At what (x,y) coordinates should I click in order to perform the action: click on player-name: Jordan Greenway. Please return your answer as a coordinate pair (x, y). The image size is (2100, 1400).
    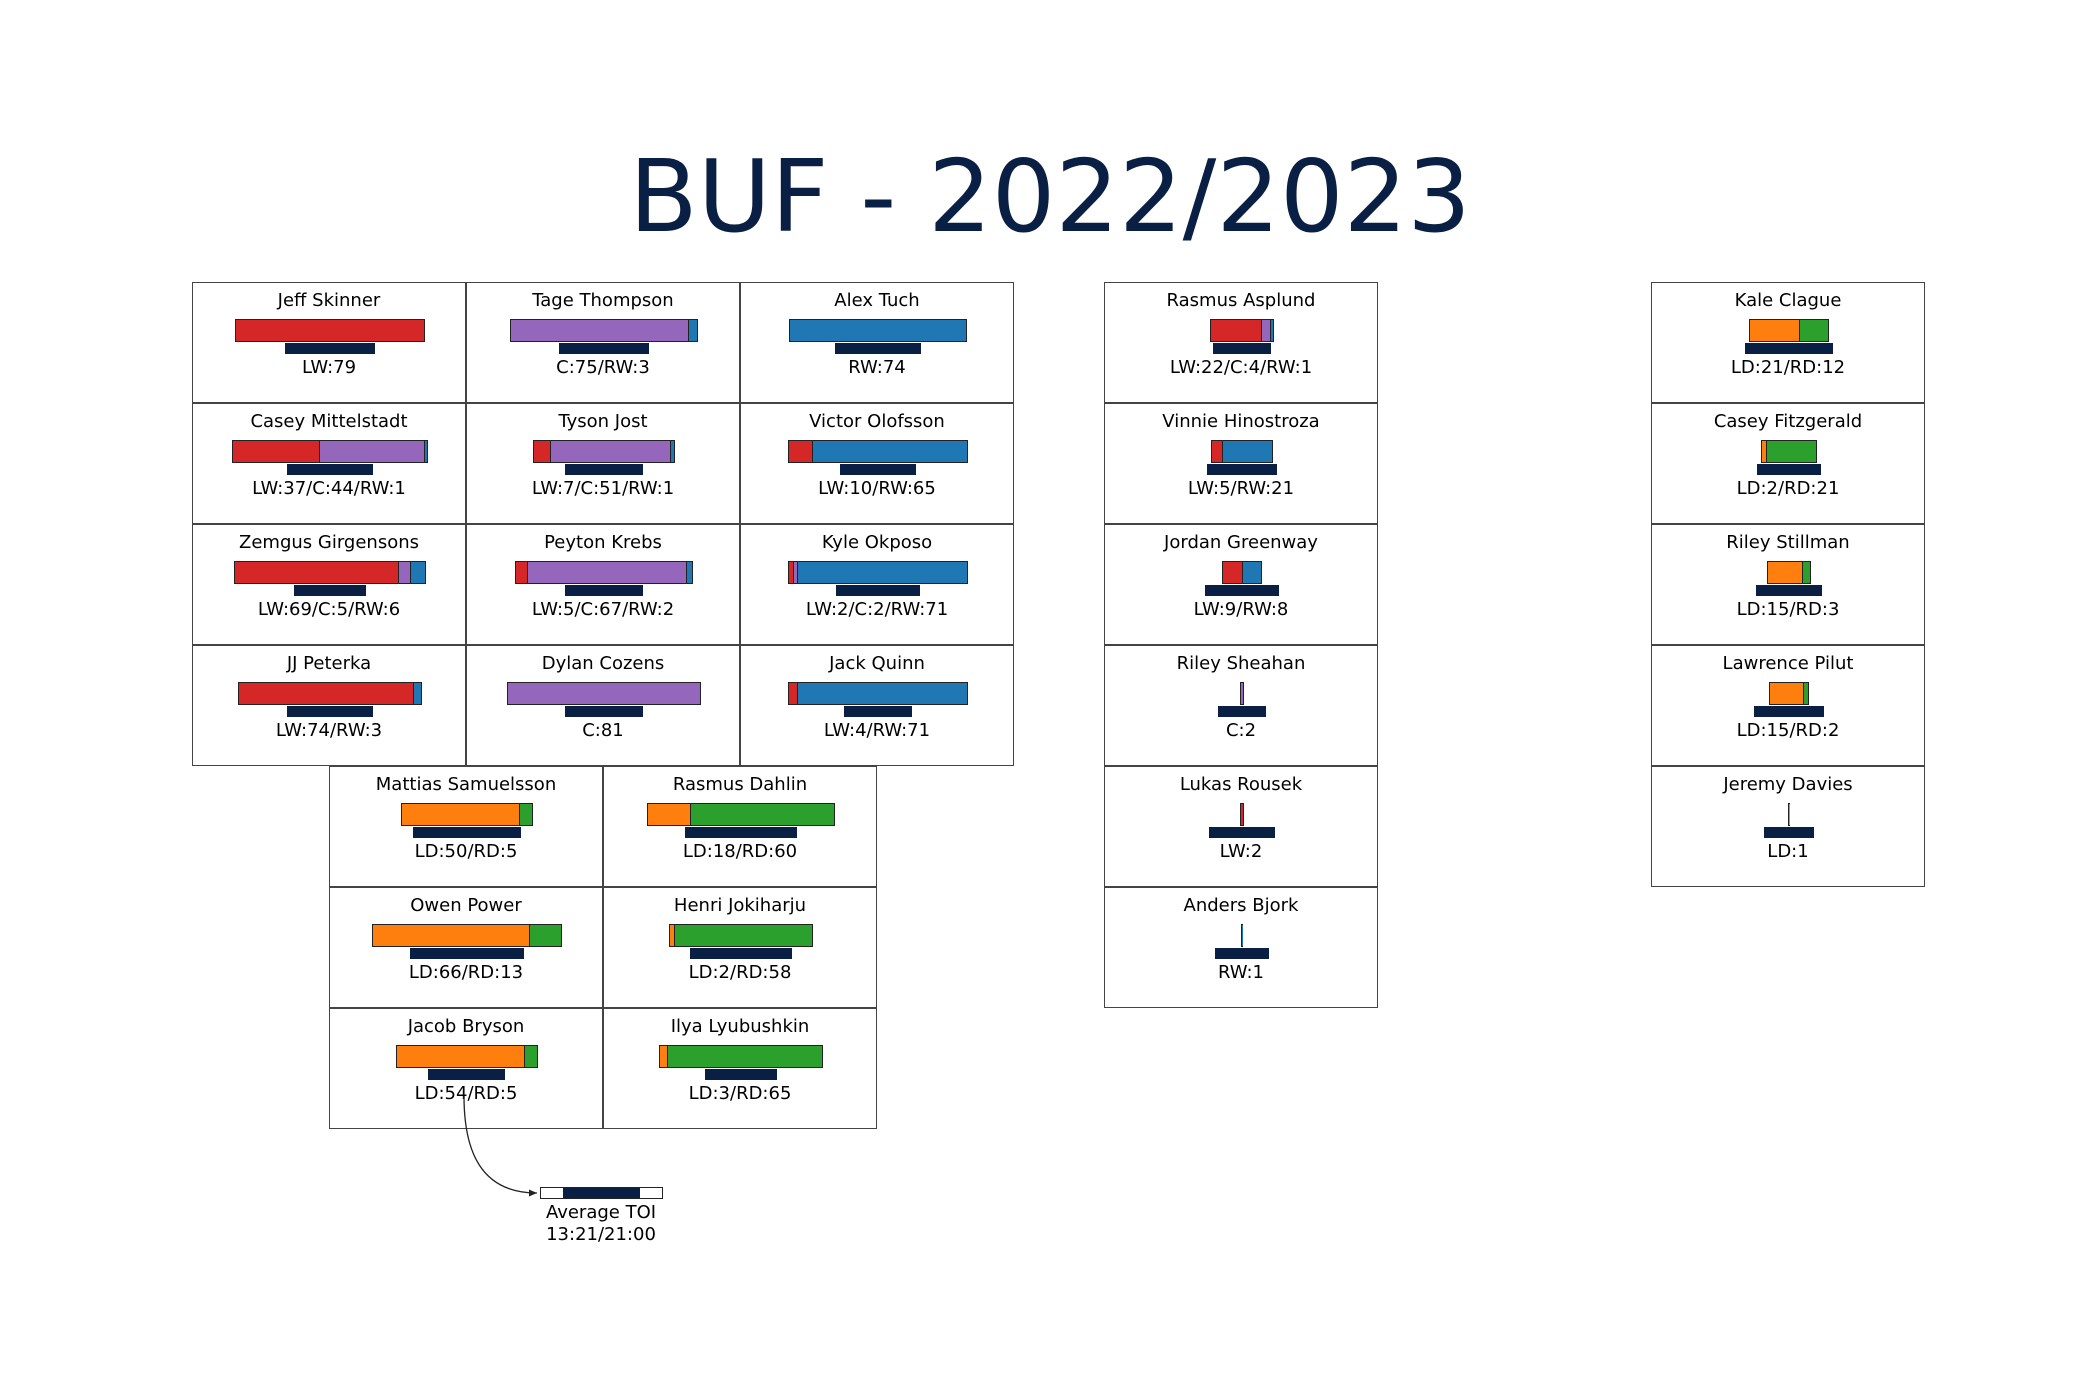
    Looking at the image, I should click on (1241, 542).